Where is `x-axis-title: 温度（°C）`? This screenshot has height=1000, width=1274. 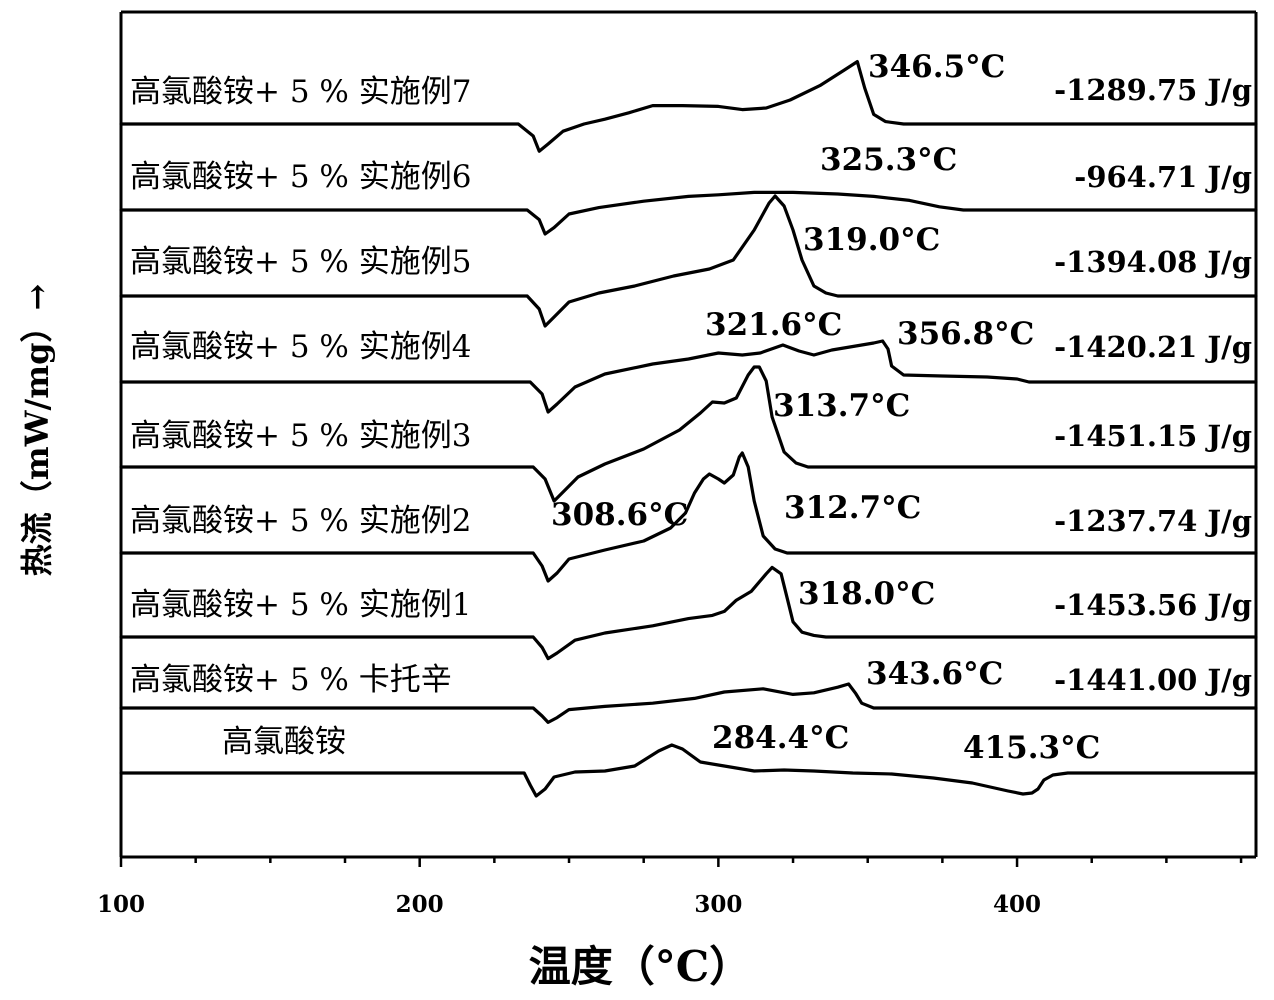
x-axis-title: 温度（°C） is located at coordinates (640, 966).